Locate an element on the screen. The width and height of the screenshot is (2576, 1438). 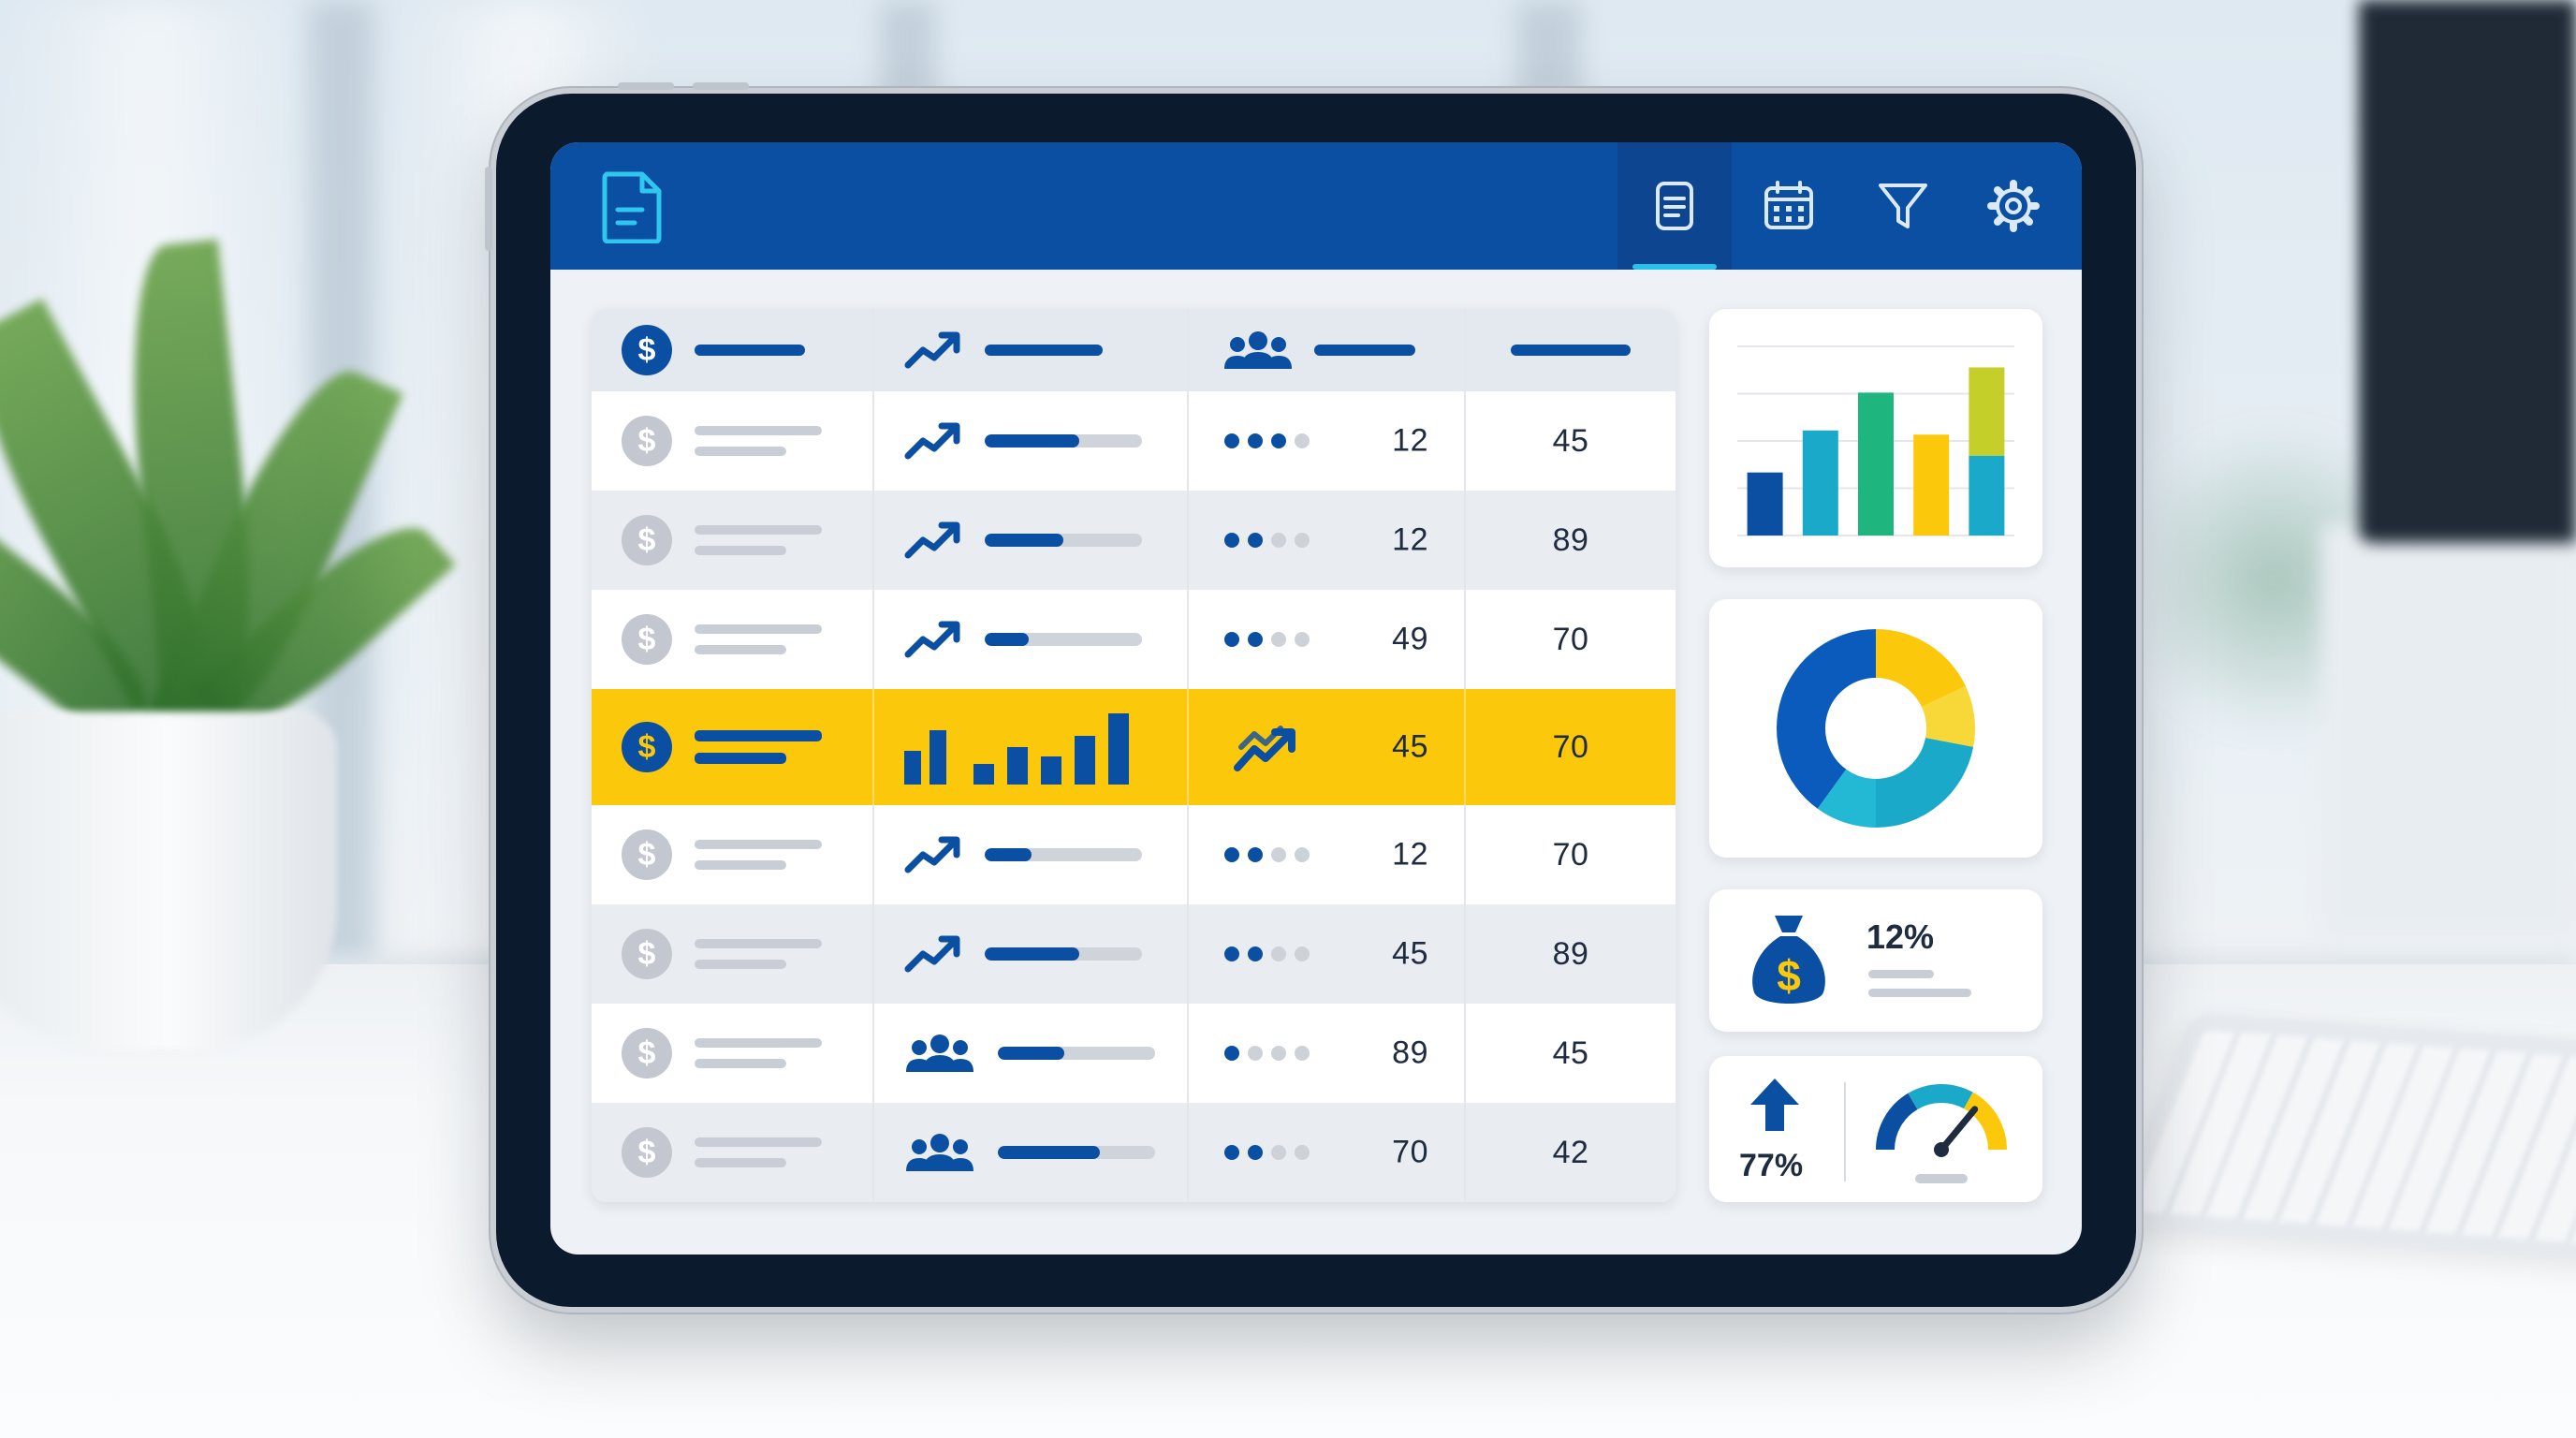
users-icon is located at coordinates (939, 1053).